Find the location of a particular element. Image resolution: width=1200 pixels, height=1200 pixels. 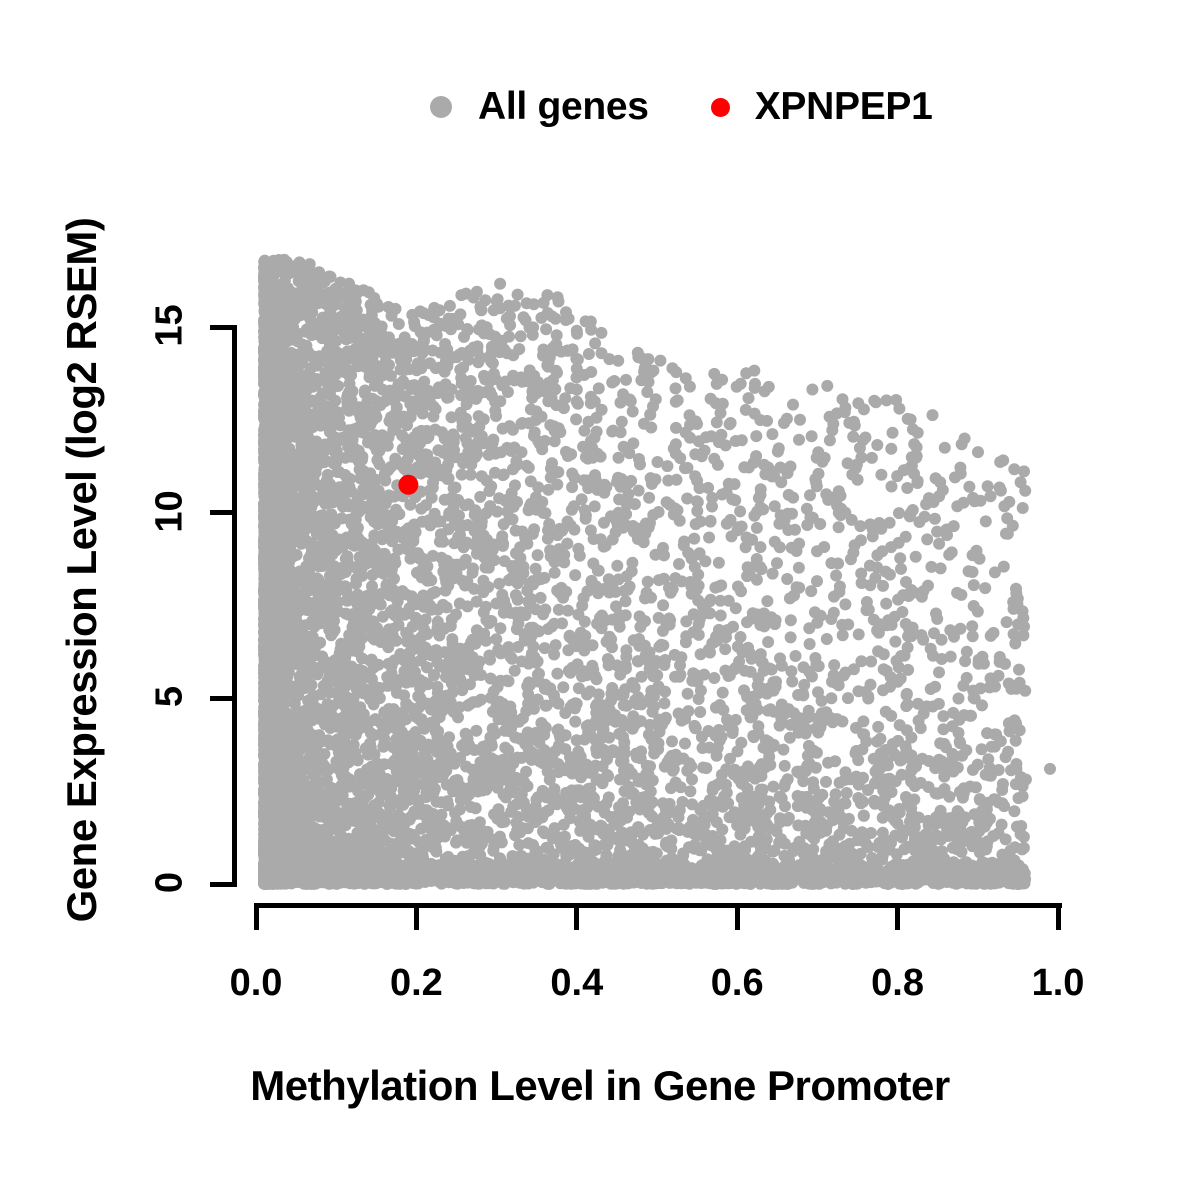

legend-entry-all-genes: All genes is located at coordinates (539, 107).